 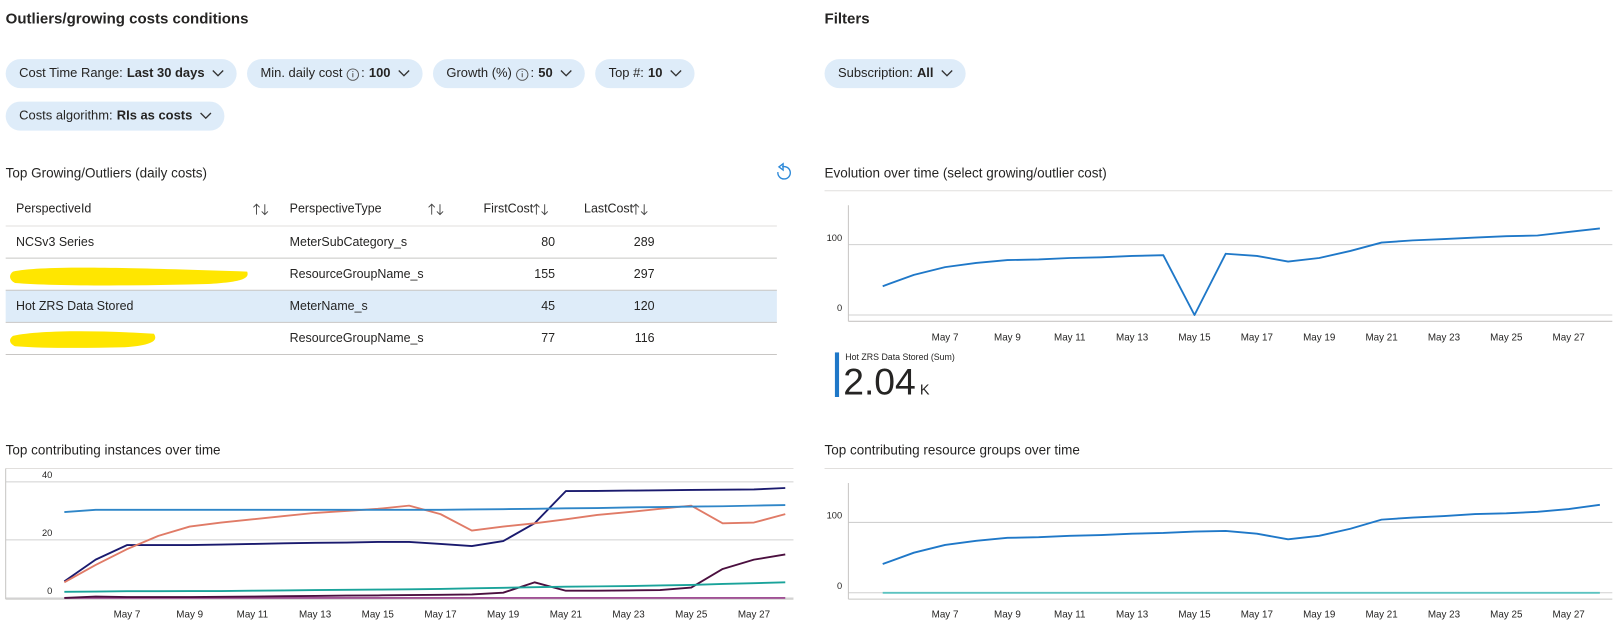 I want to click on pill-value: 100, so click(x=380, y=72).